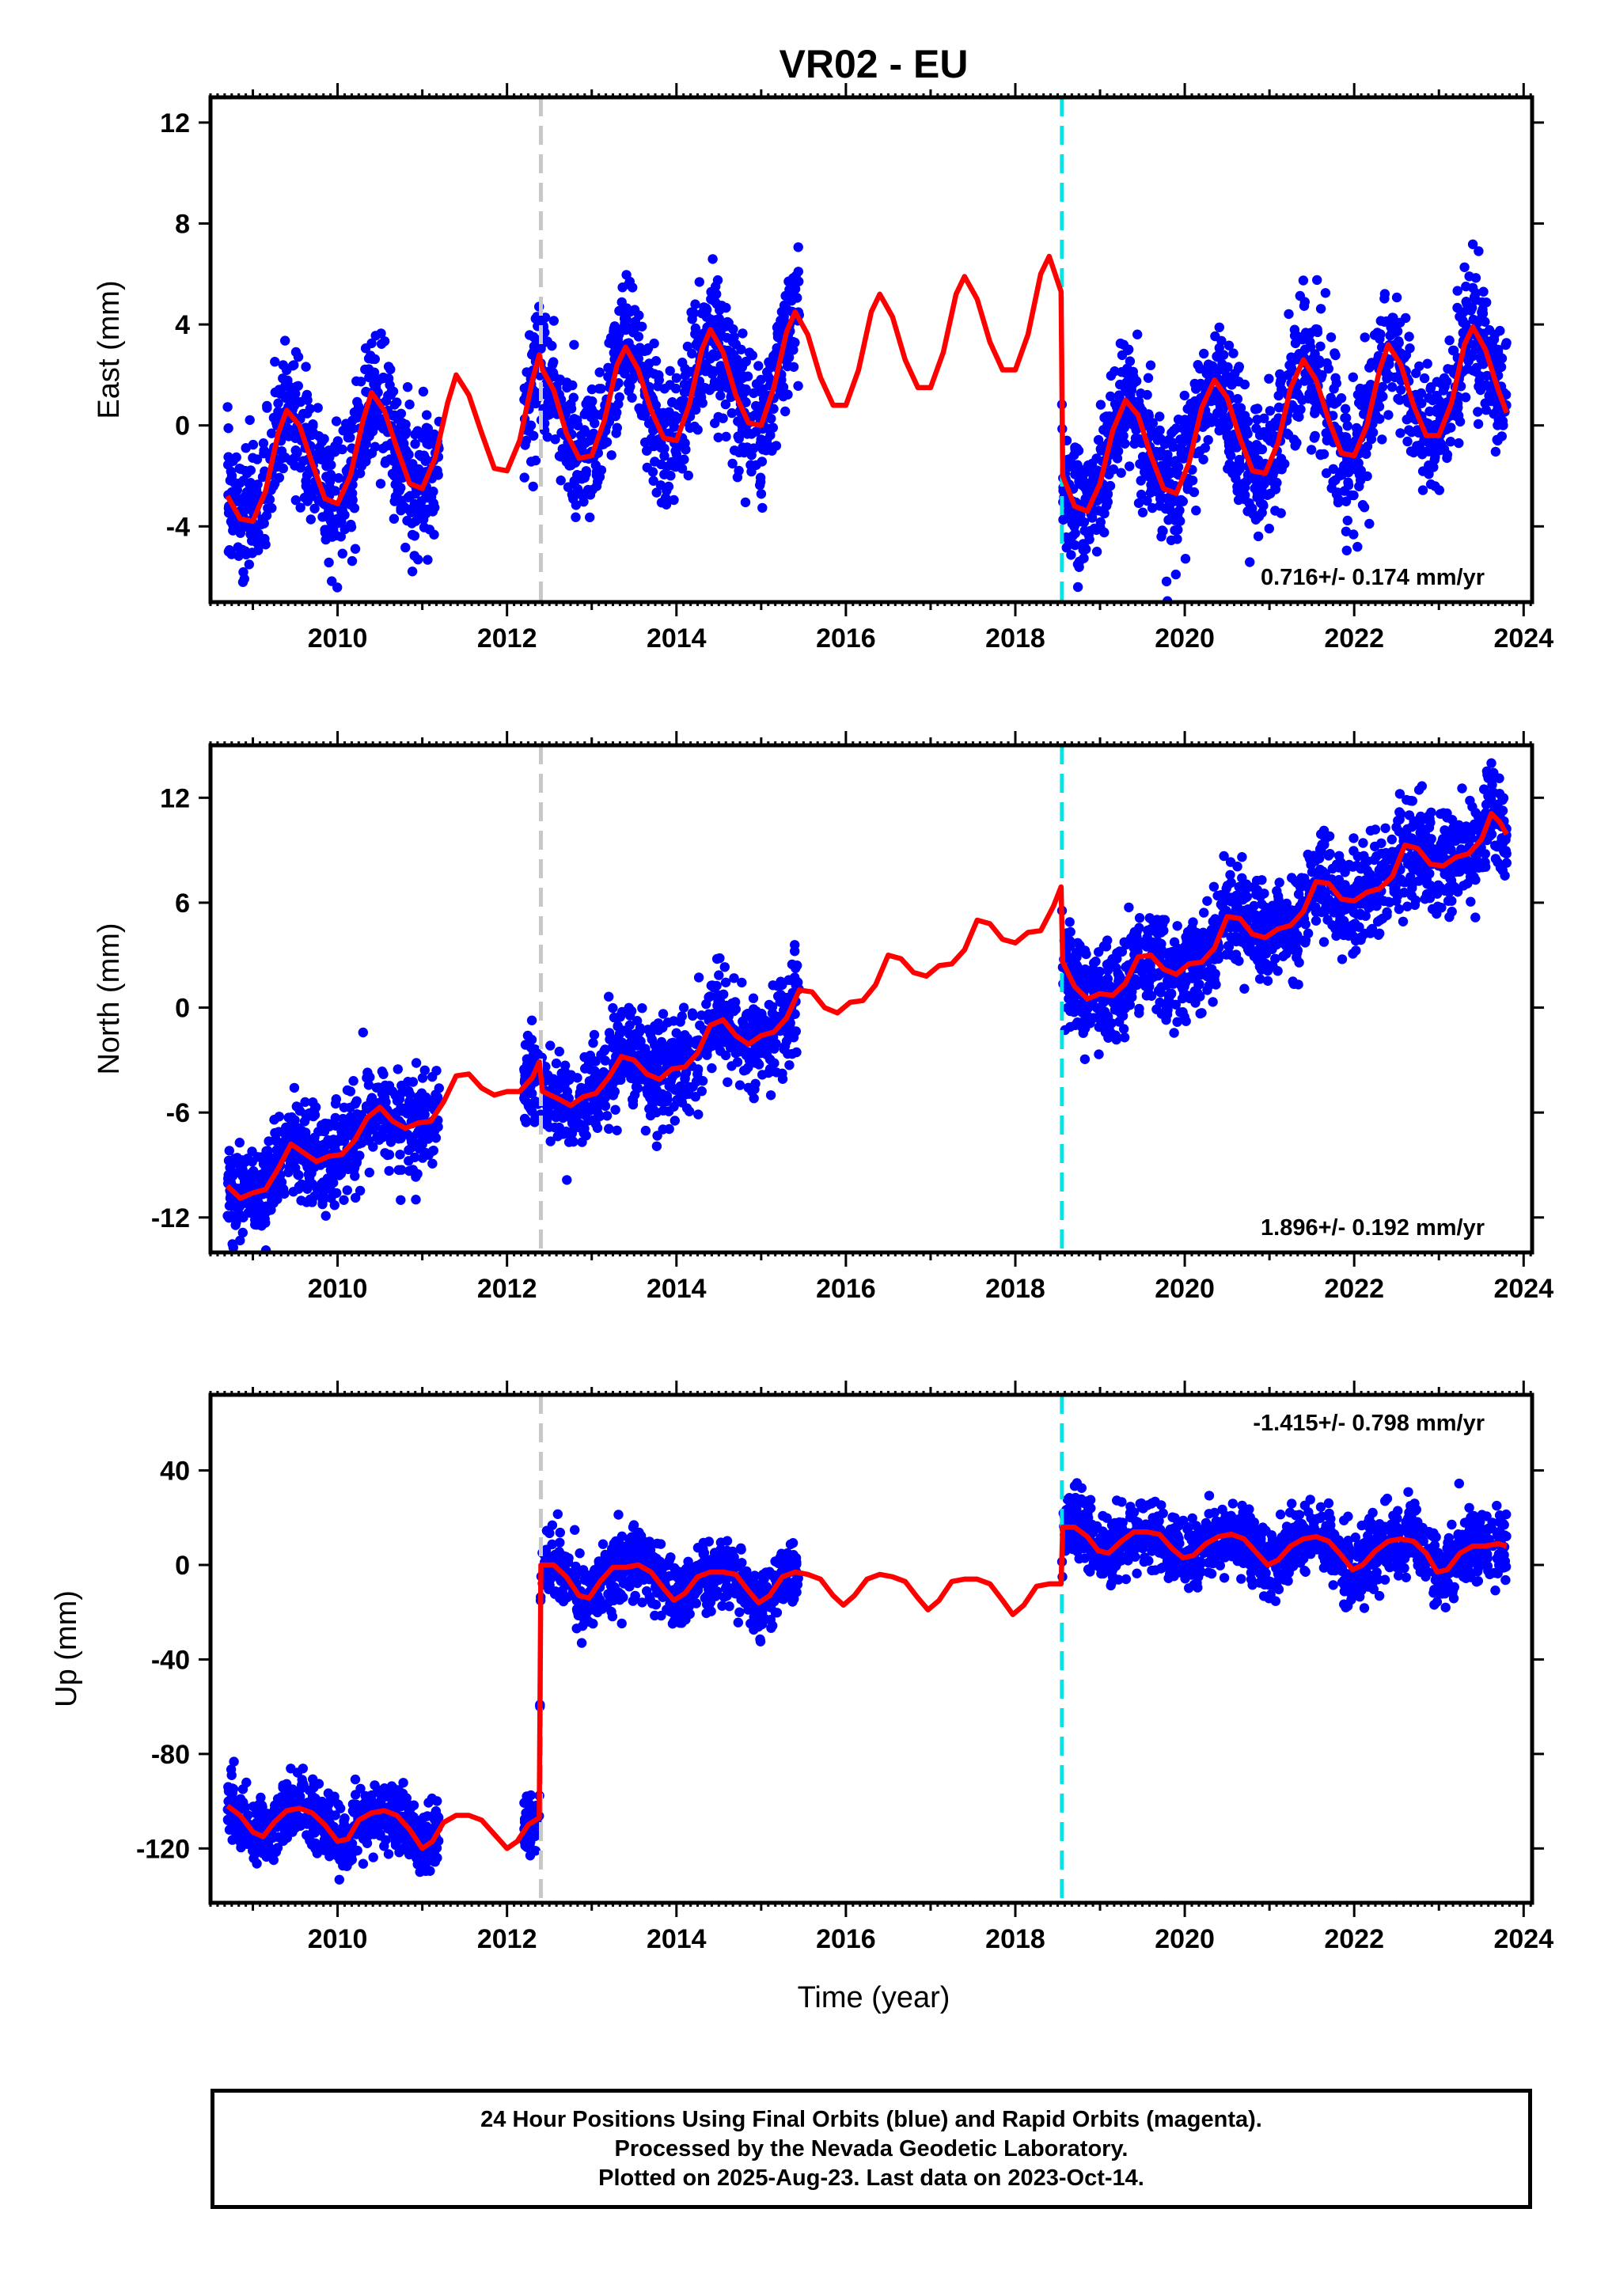 The image size is (1597, 2296). I want to click on east-x-tick-label: 2022, so click(1354, 638).